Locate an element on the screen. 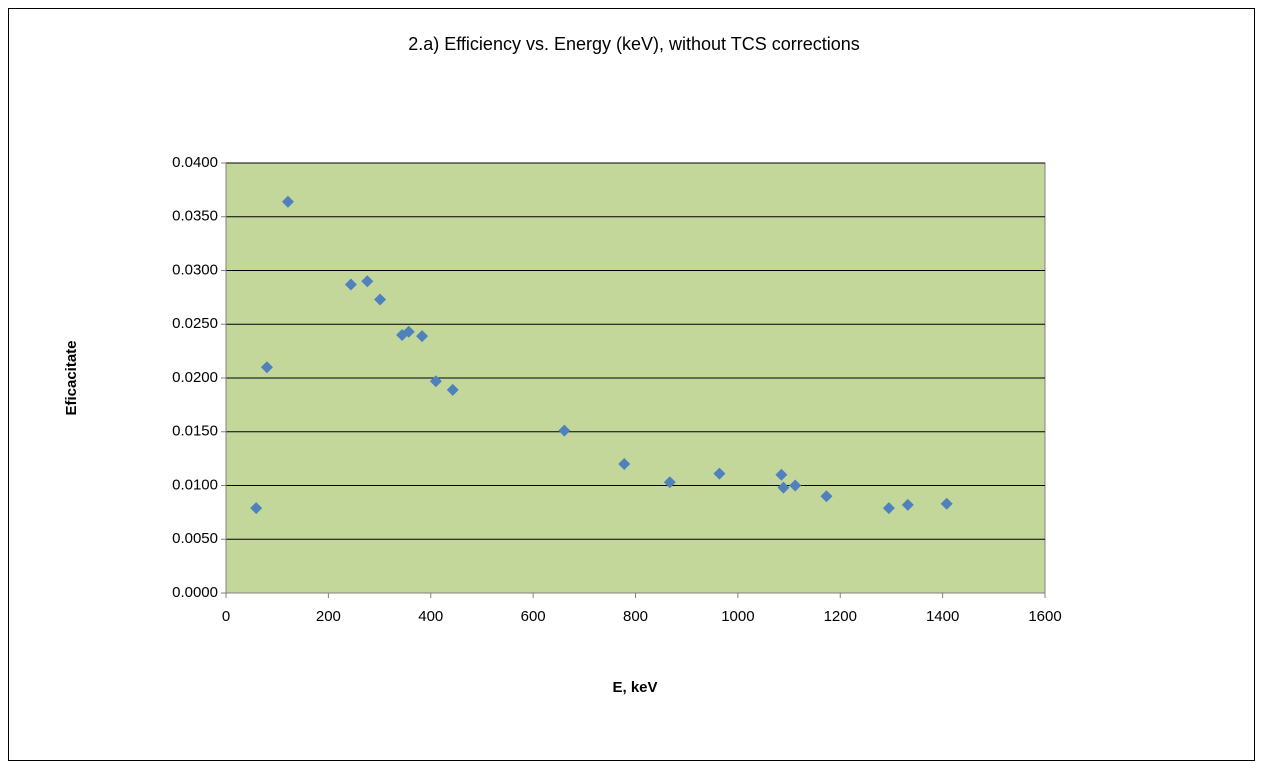  y-tick-label: 0.0000 is located at coordinates (195, 592).